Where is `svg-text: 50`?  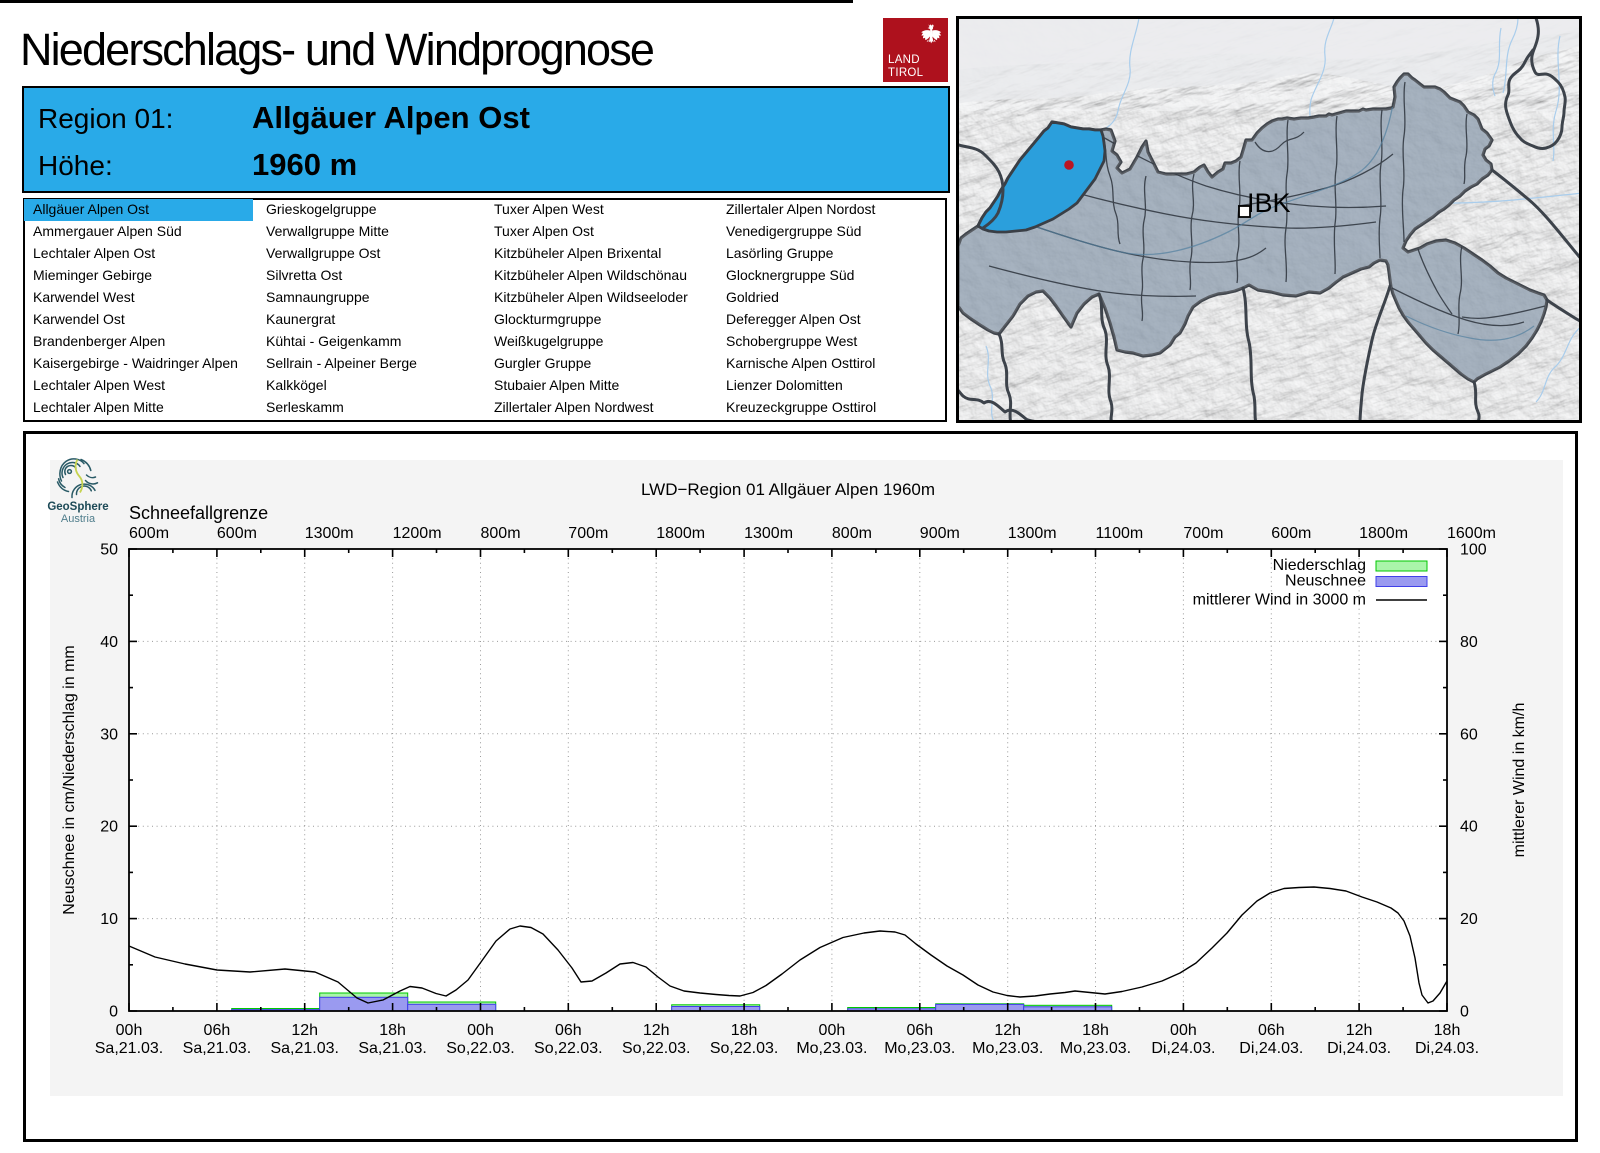 svg-text: 50 is located at coordinates (109, 550).